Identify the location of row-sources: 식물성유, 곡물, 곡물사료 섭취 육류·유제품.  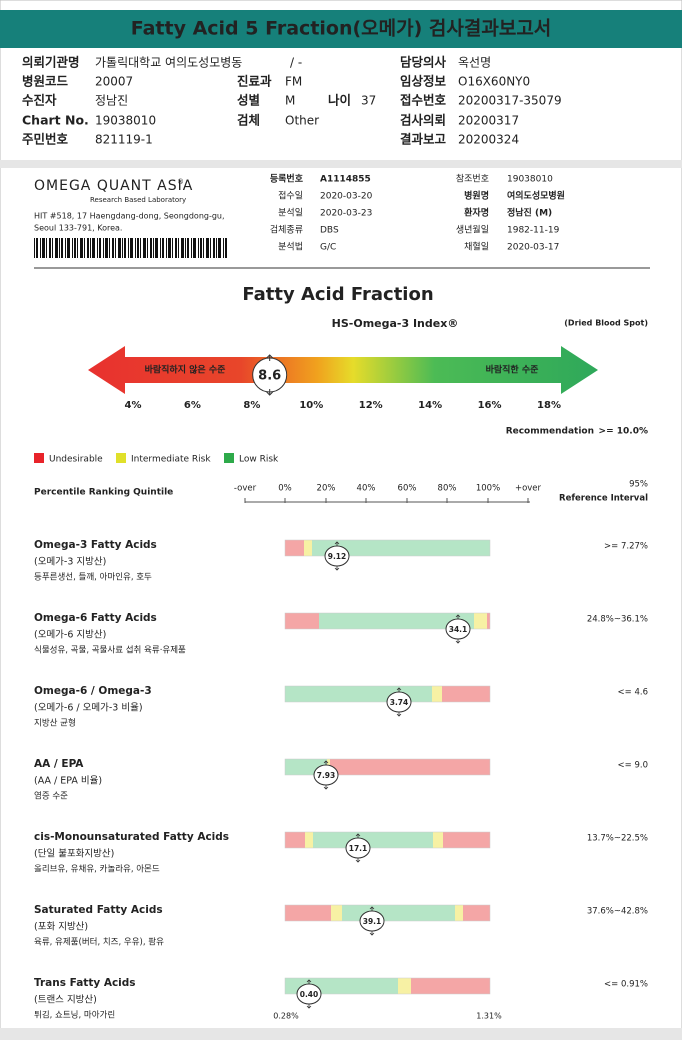
(110, 650).